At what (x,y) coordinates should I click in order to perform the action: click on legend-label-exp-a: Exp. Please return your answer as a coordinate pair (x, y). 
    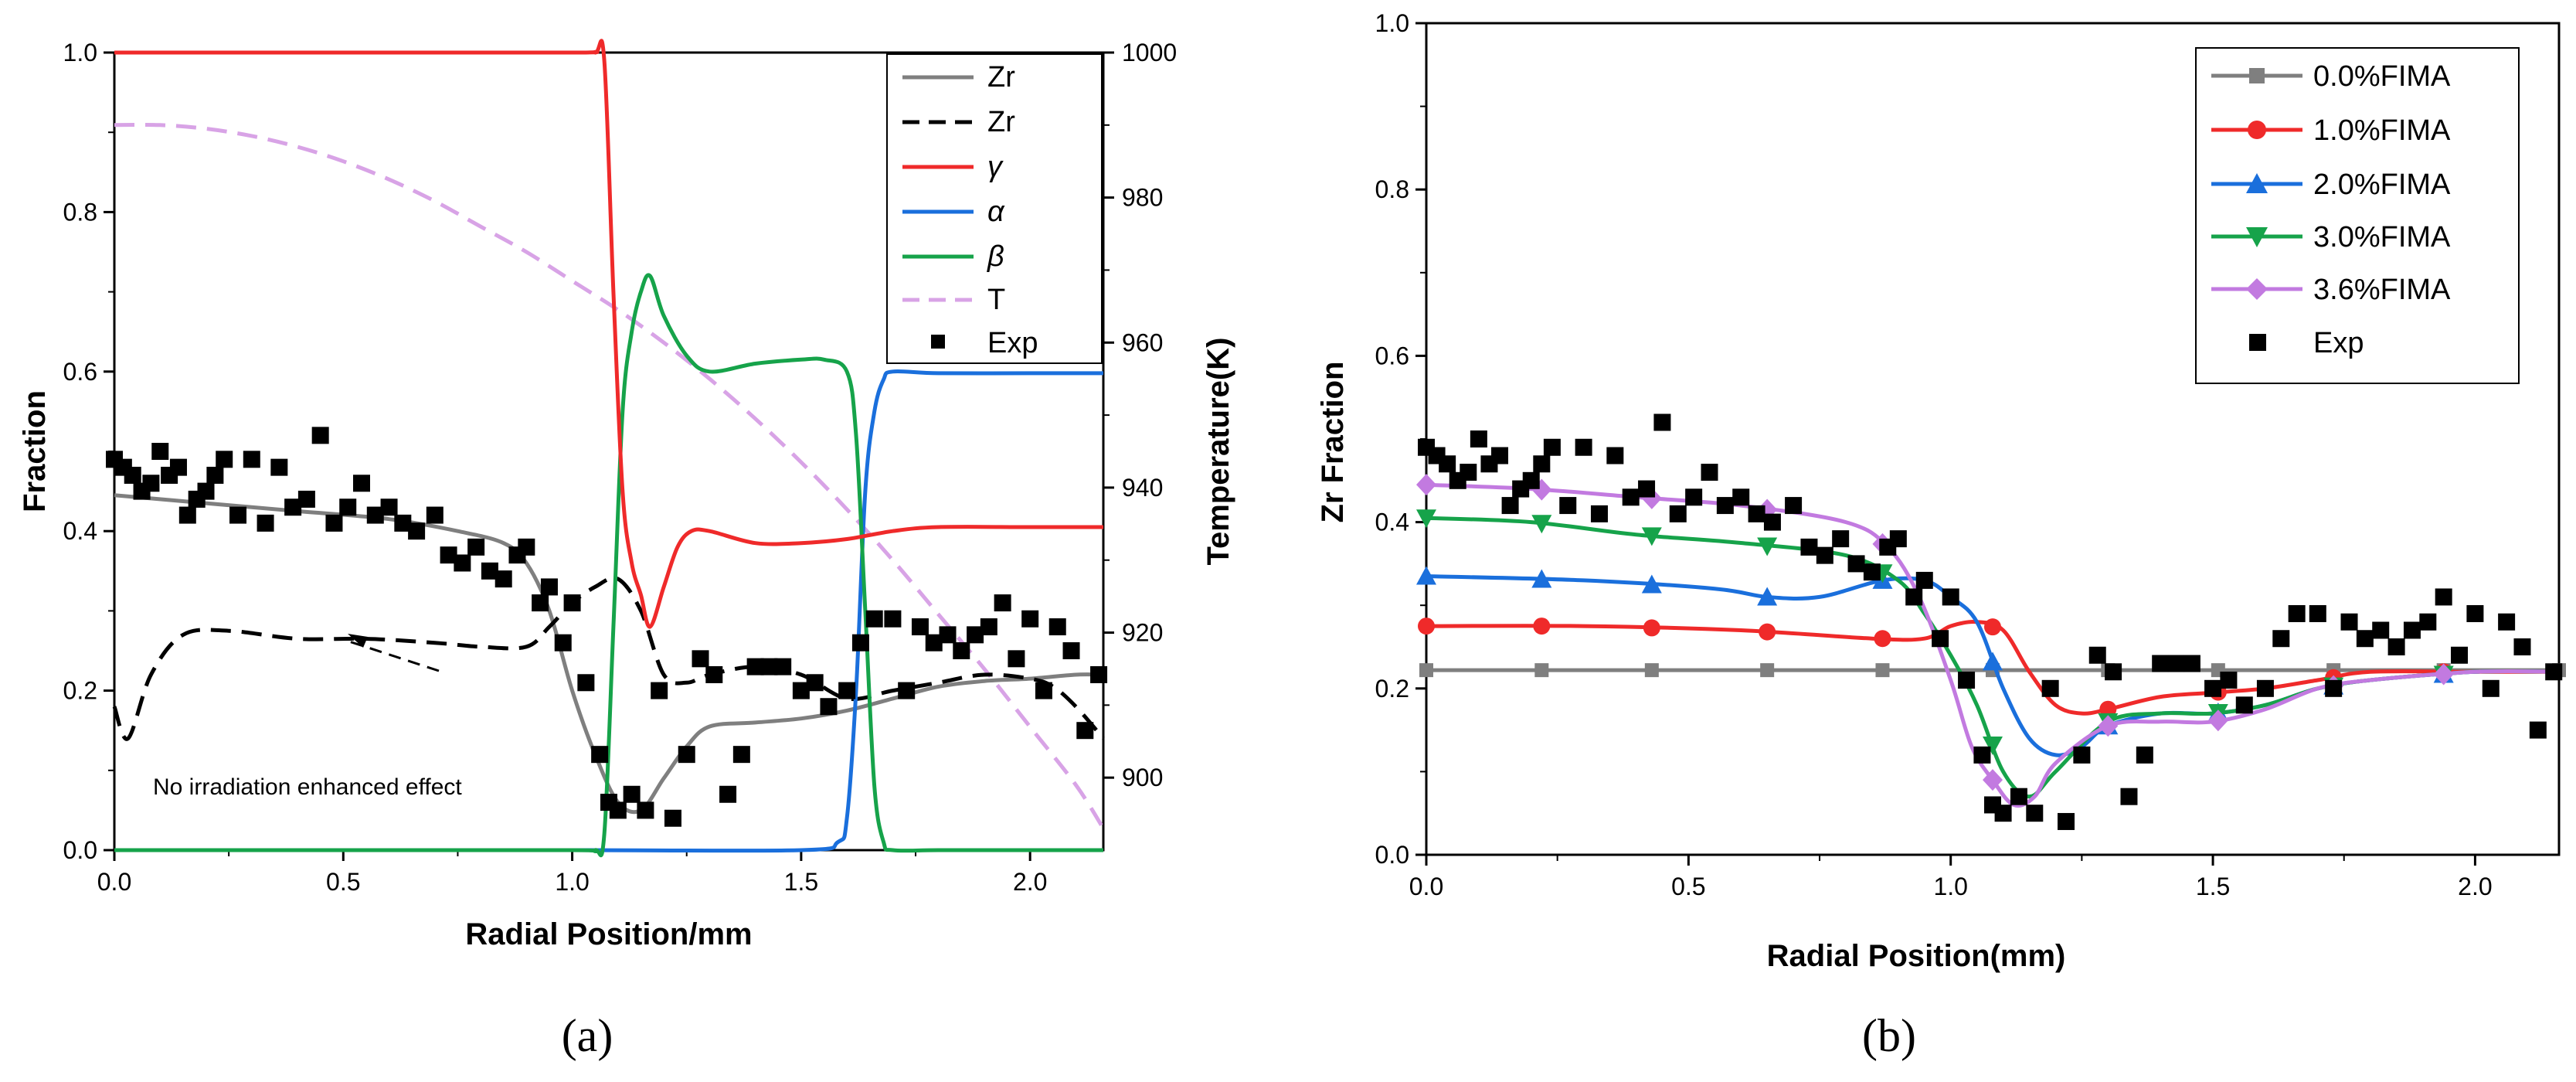
    Looking at the image, I should click on (1012, 343).